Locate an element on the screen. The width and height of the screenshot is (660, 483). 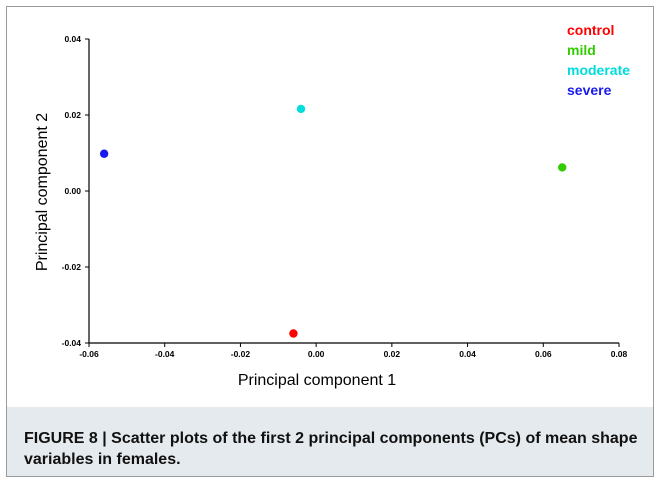
data-point-moderate is located at coordinates (301, 109).